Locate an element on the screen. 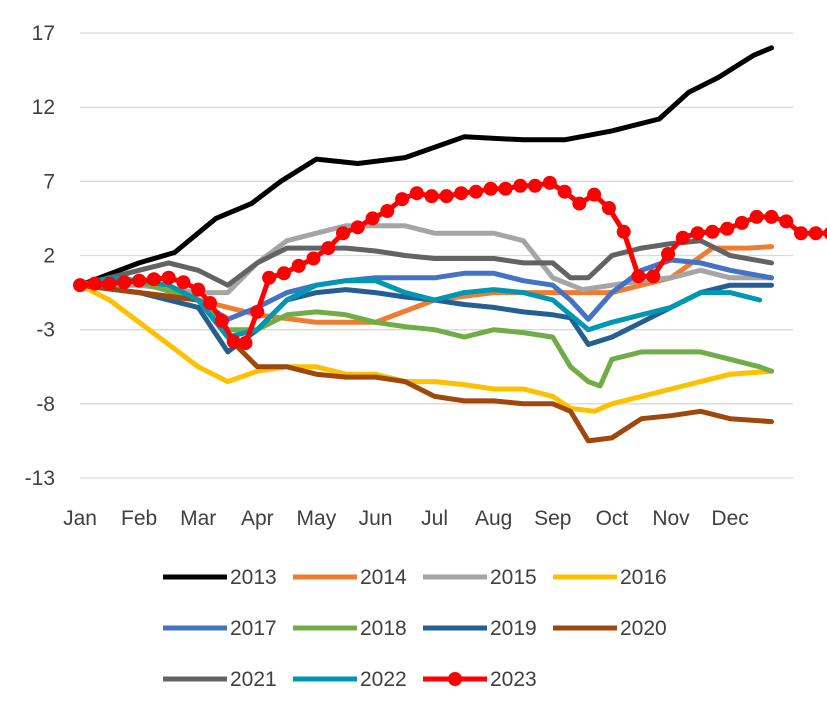 The height and width of the screenshot is (720, 827). y-tick-label: -8 is located at coordinates (45, 404).